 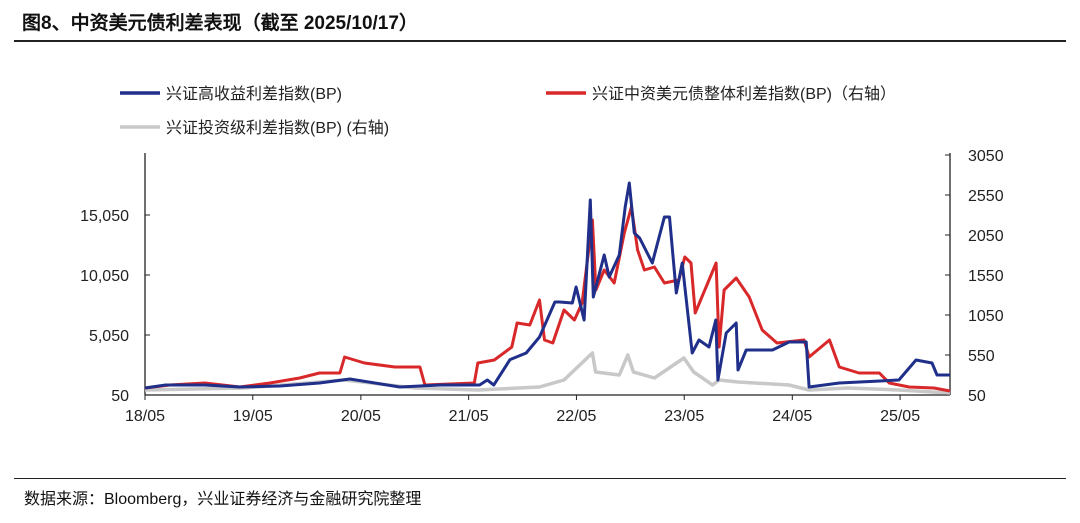 I want to click on source-note: 数据来源：Bloomberg，兴业证券经济与金融研究院整理, so click(x=223, y=499).